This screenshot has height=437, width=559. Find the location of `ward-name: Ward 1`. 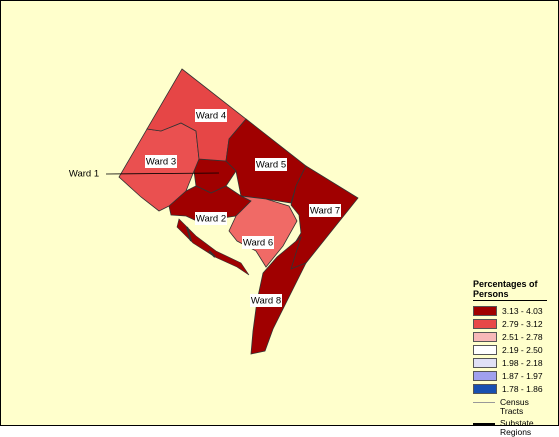

ward-name: Ward 1 is located at coordinates (84, 174).